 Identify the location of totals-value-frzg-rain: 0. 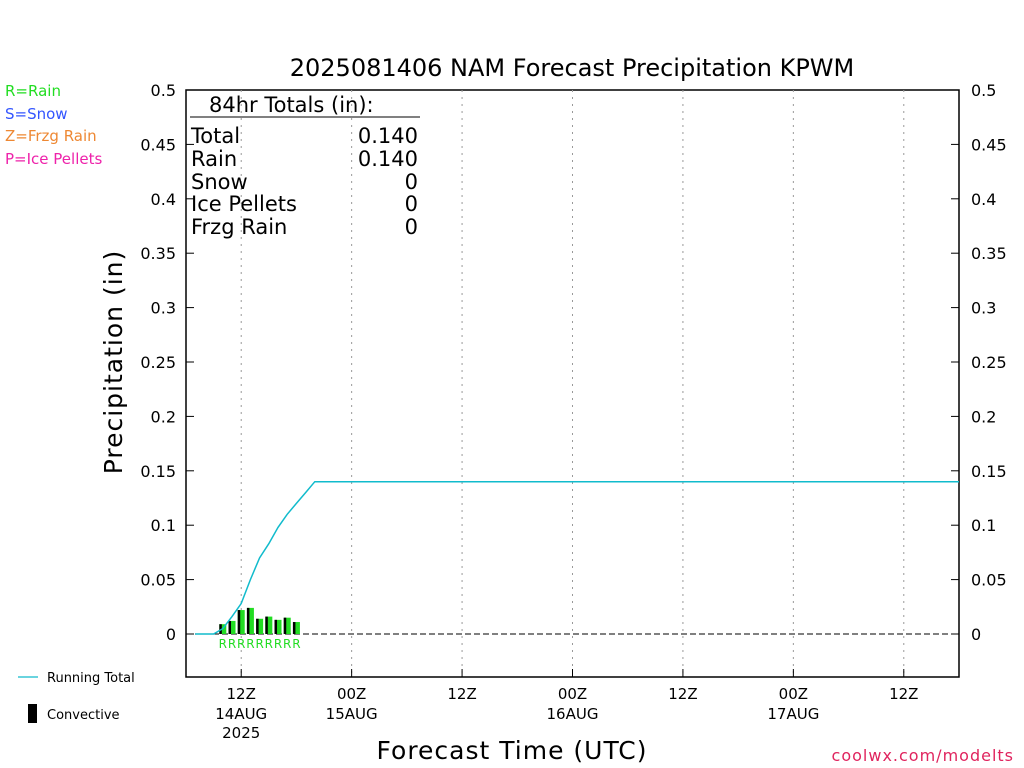
(411, 227).